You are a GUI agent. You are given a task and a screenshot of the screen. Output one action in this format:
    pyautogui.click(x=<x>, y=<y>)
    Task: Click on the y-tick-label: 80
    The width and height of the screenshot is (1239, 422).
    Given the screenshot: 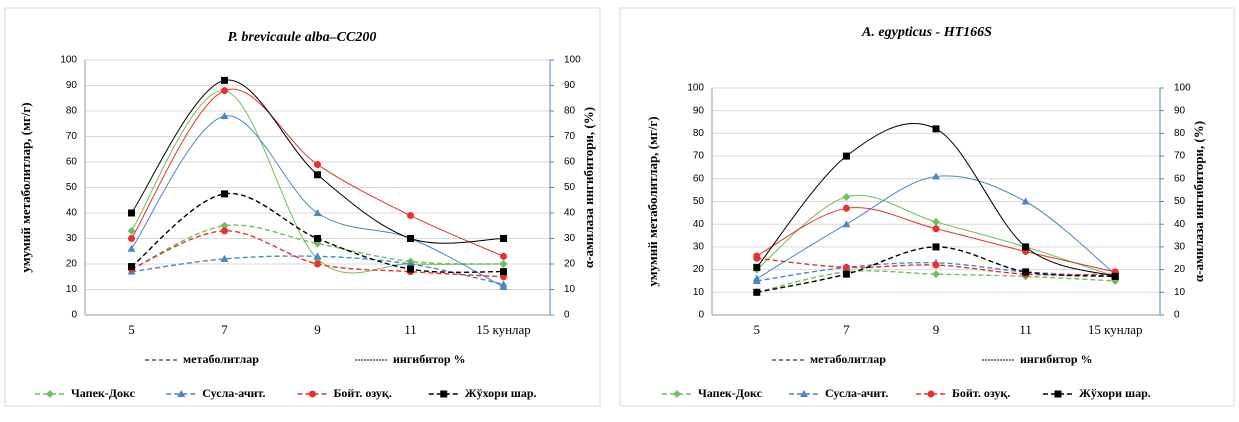 What is the action you would take?
    pyautogui.click(x=699, y=133)
    